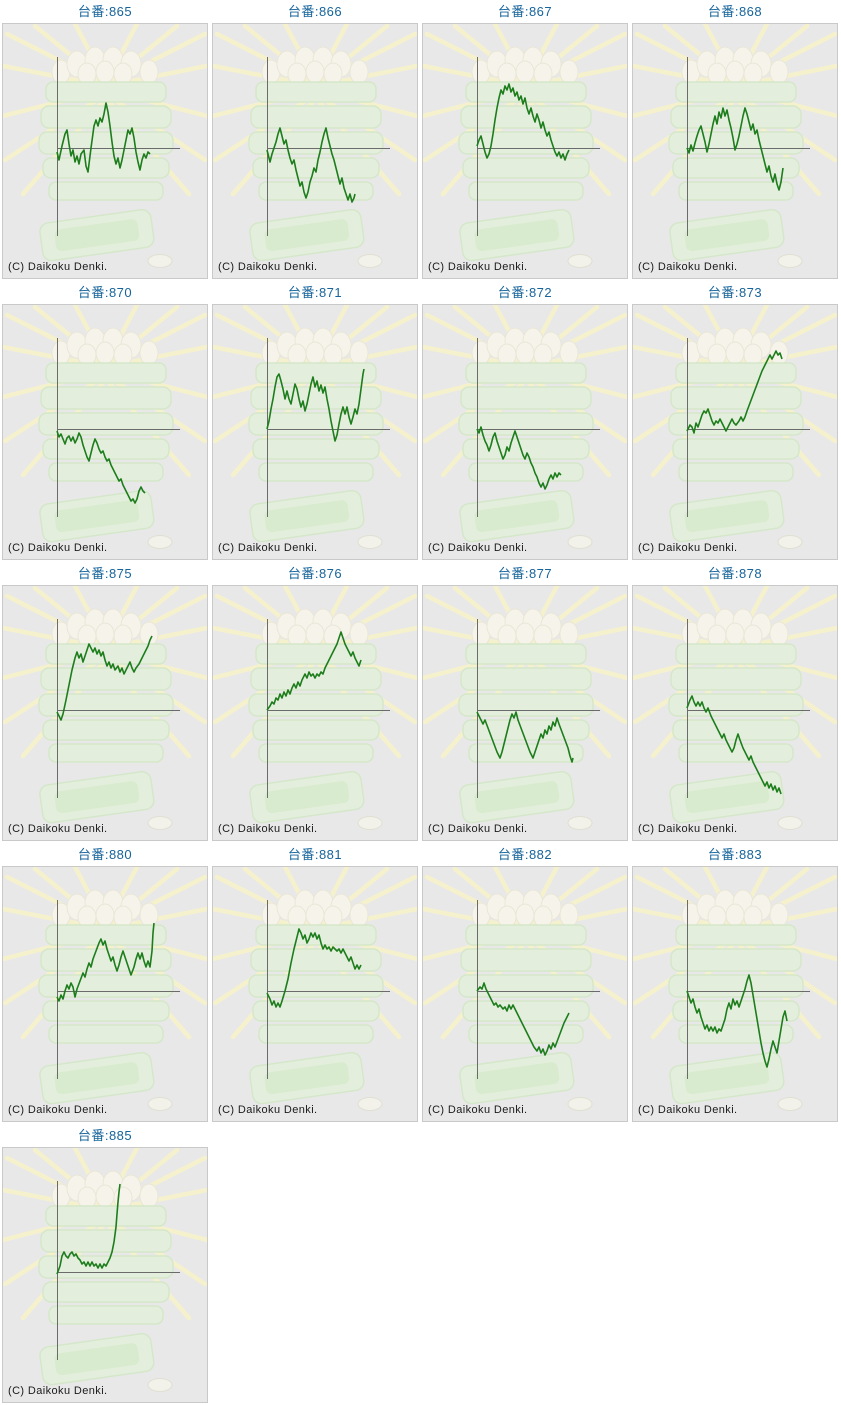 This screenshot has height=1405, width=841. I want to click on machine-cell: 台番:872, so click(525, 420).